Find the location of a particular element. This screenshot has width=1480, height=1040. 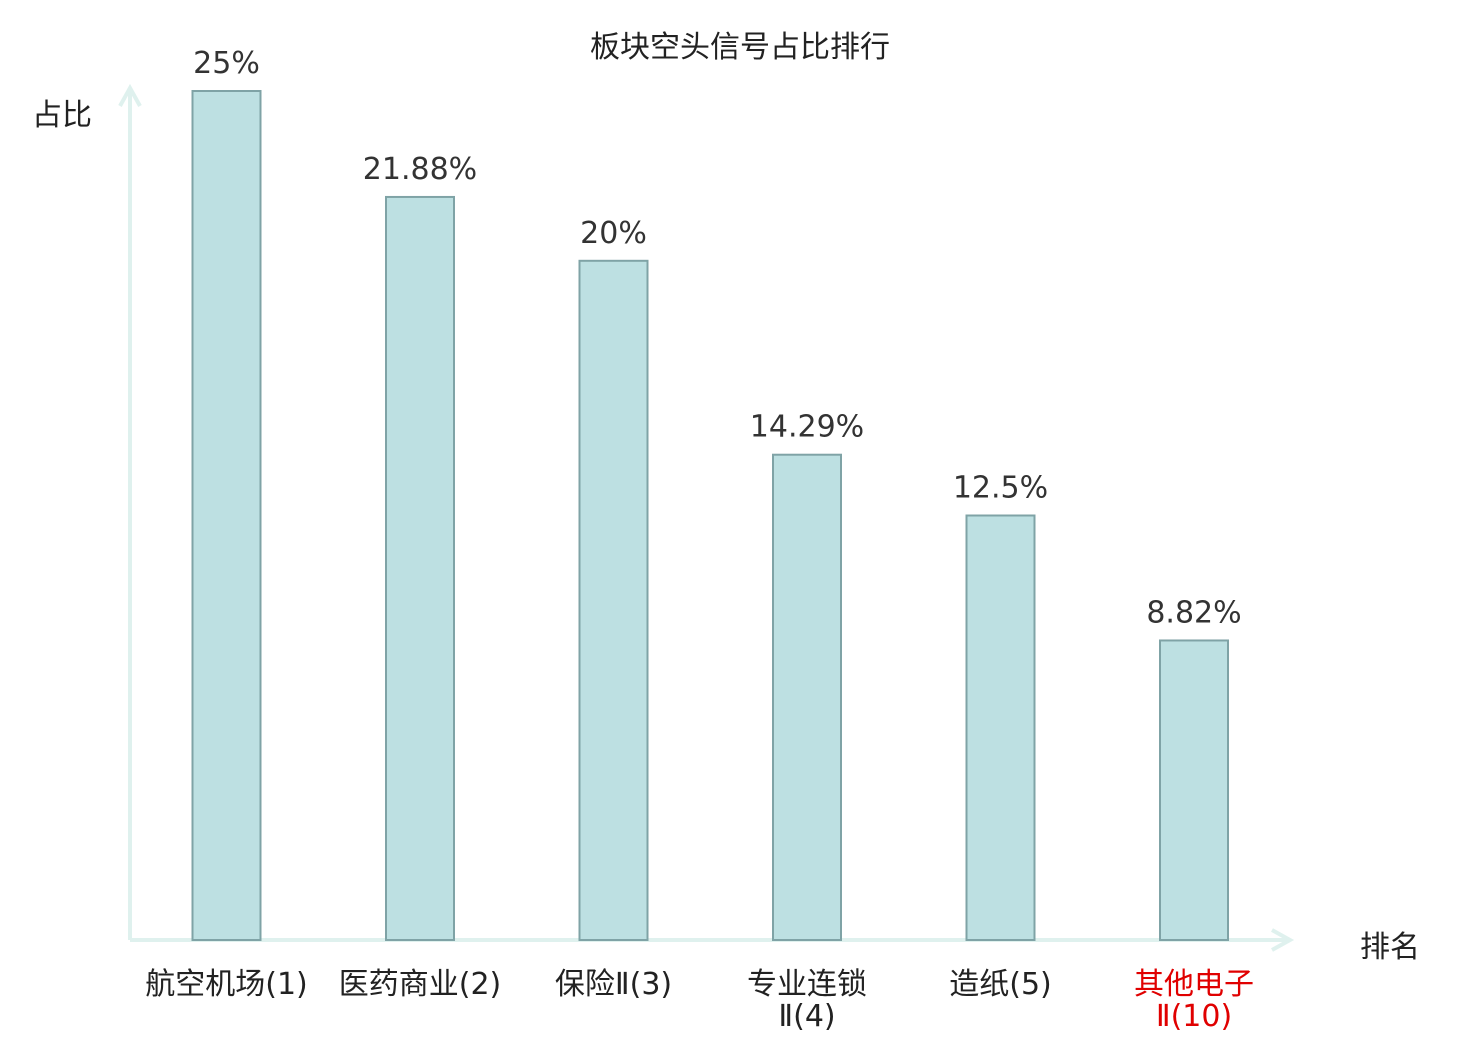

data-label: 25% is located at coordinates (226, 63).